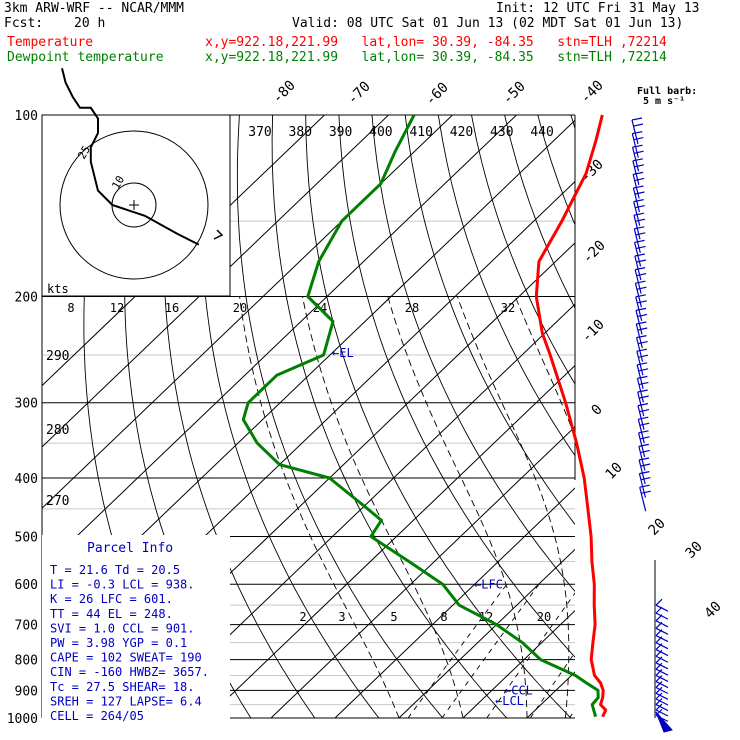 The width and height of the screenshot is (740, 740). I want to click on level-marker-lcl: ←LCL, so click(509, 701).